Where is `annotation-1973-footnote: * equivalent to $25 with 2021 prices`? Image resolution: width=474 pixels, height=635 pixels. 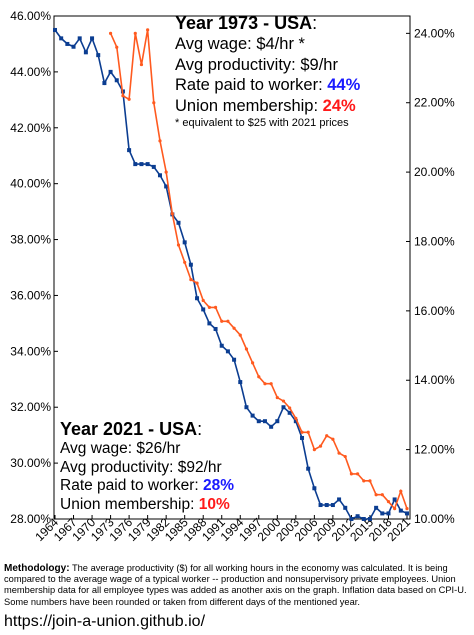
annotation-1973-footnote: * equivalent to $25 with 2021 prices is located at coordinates (262, 123).